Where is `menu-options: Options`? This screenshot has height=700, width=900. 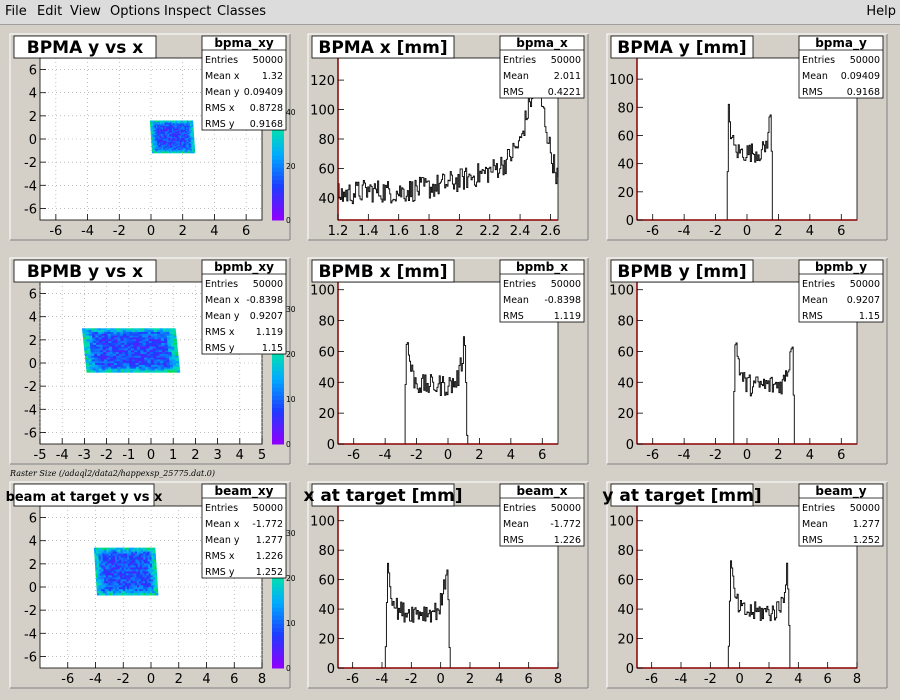
menu-options: Options is located at coordinates (135, 11).